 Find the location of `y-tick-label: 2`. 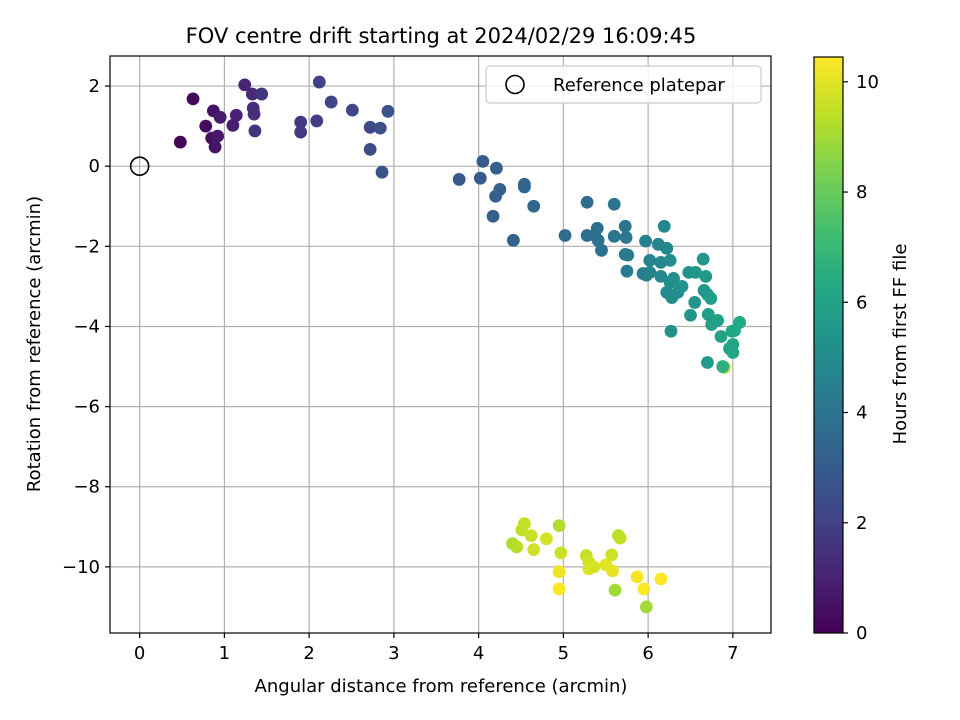

y-tick-label: 2 is located at coordinates (94, 86).